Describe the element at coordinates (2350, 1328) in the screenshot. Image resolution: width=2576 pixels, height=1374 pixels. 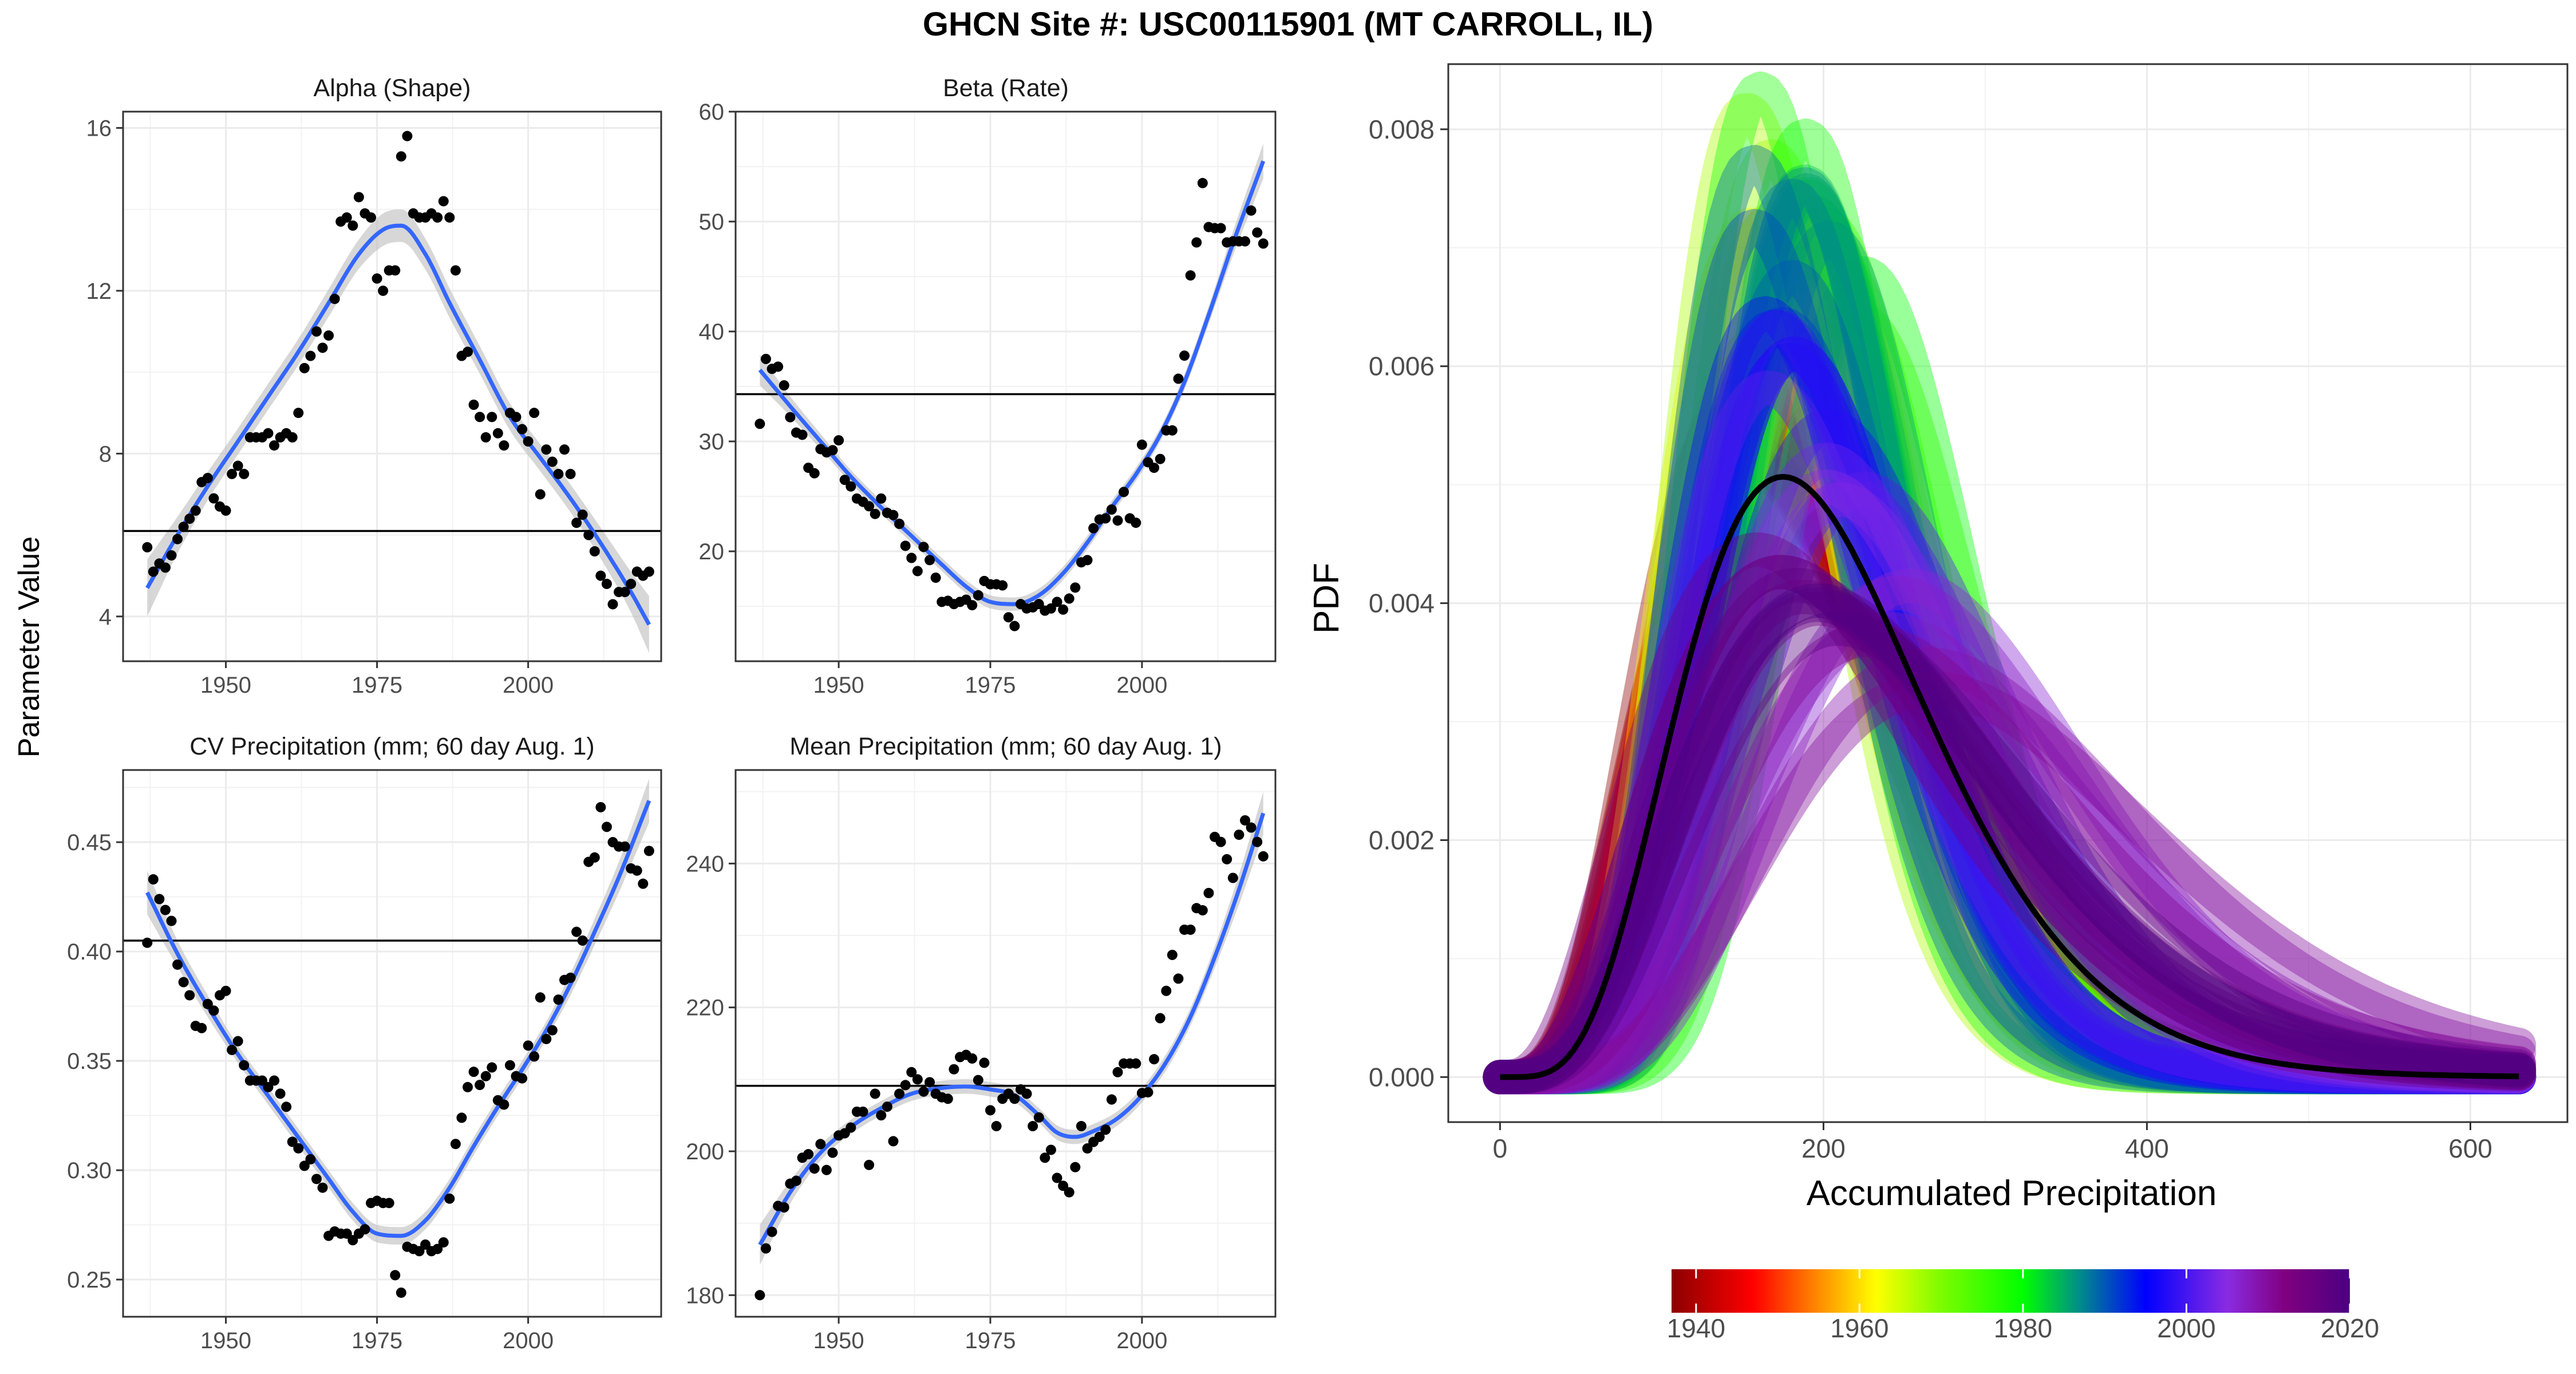
I see `colorbar-tick-label: 2020` at that location.